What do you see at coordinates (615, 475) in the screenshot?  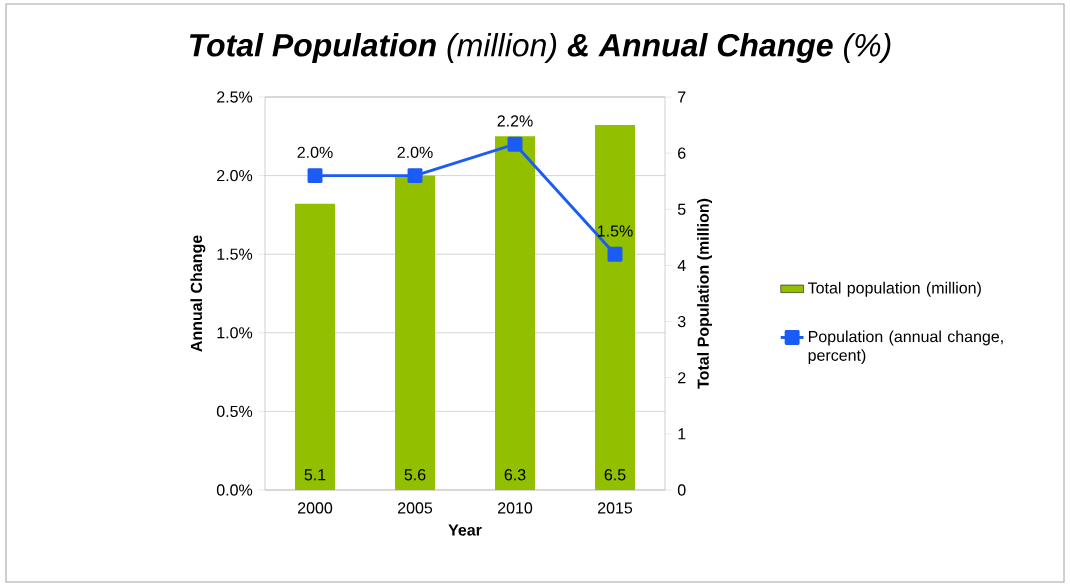 I see `data-label: 6.5` at bounding box center [615, 475].